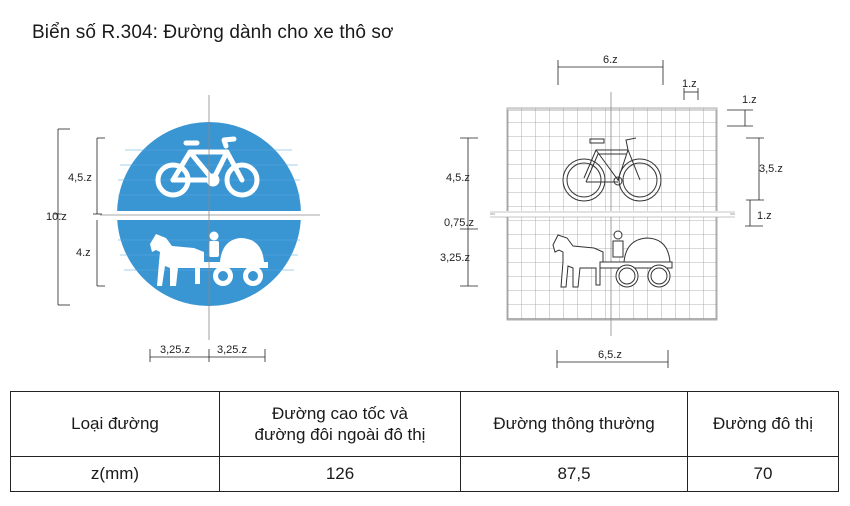 Image resolution: width=850 pixels, height=506 pixels. I want to click on left-dimensions, so click(160, 245).